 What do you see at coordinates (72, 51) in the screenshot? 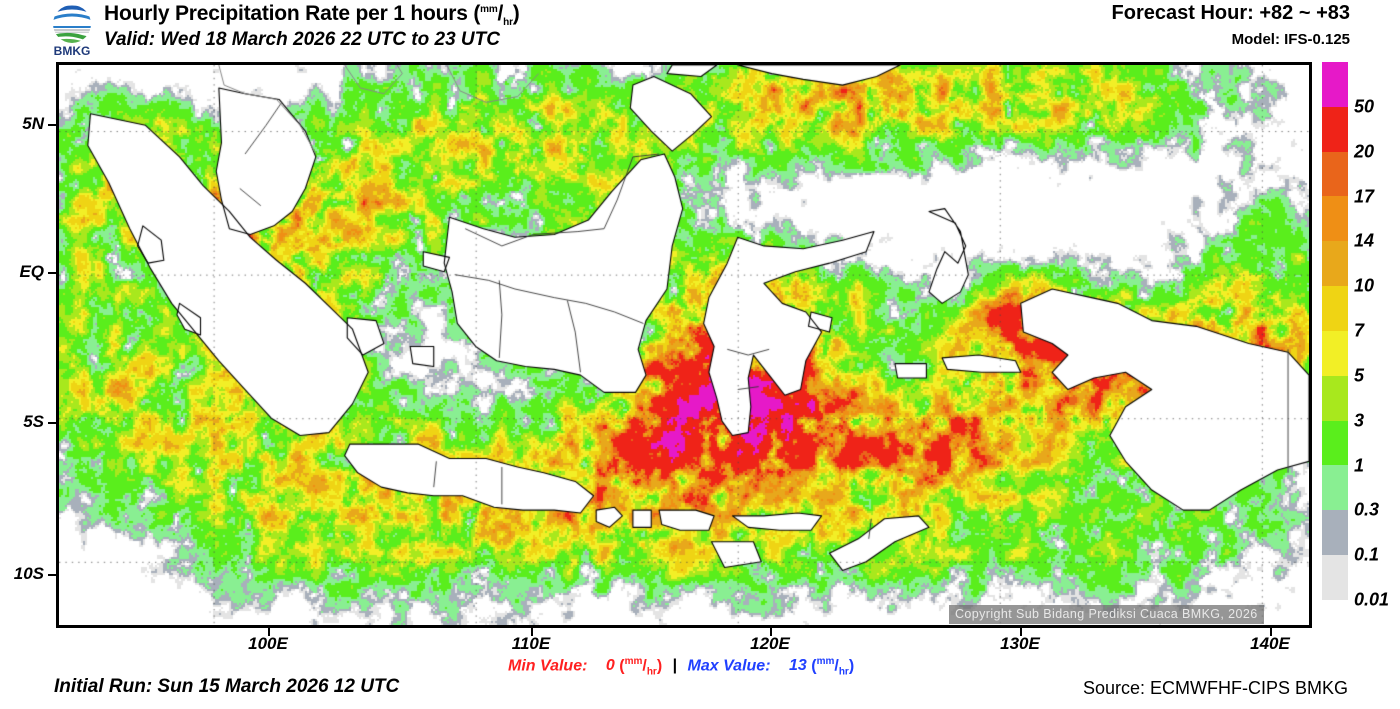
I see `svg-text: BMKG` at bounding box center [72, 51].